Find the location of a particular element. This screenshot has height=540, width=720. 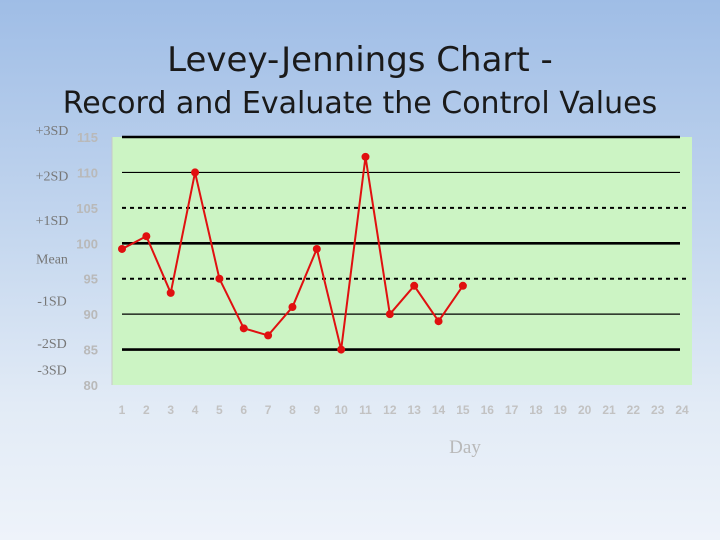

x-tick-label: 23 is located at coordinates (658, 410).